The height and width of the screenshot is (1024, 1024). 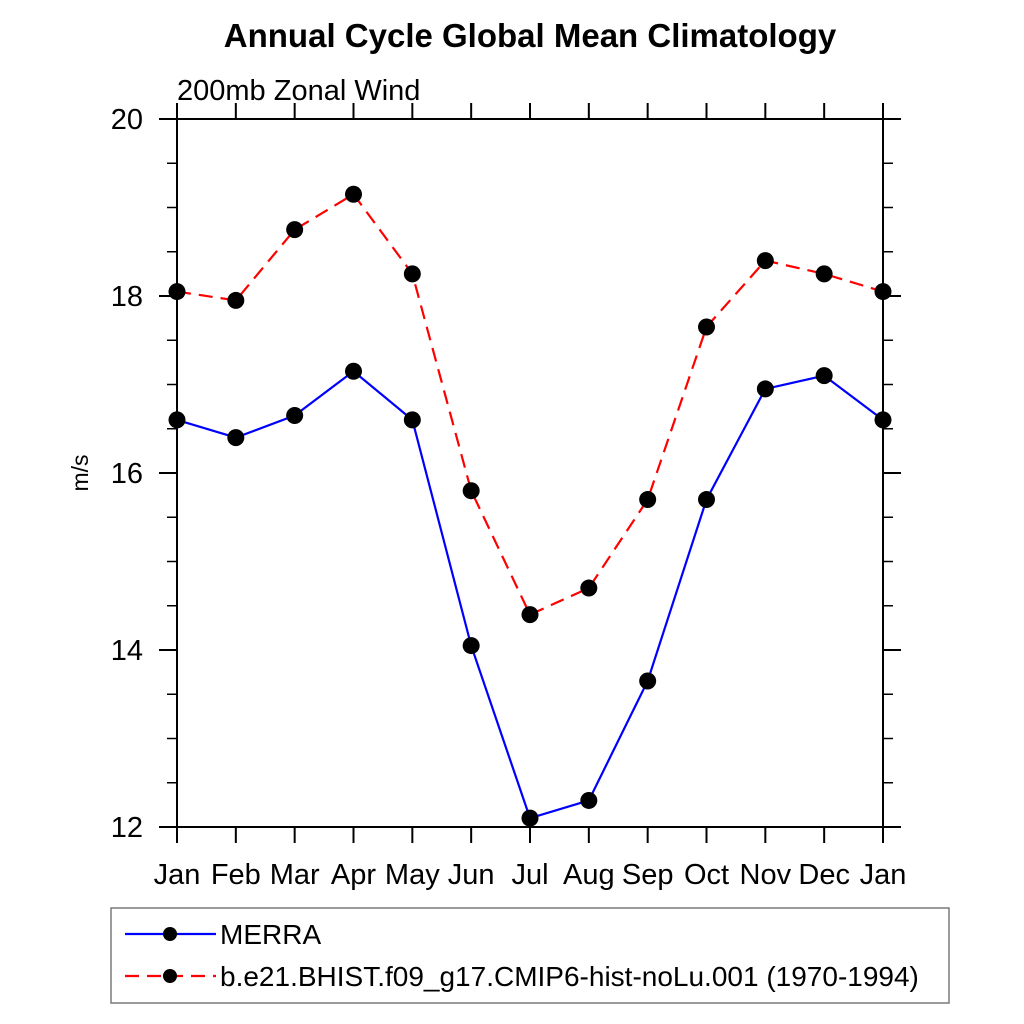 What do you see at coordinates (766, 875) in the screenshot?
I see `x-tick-label: Nov` at bounding box center [766, 875].